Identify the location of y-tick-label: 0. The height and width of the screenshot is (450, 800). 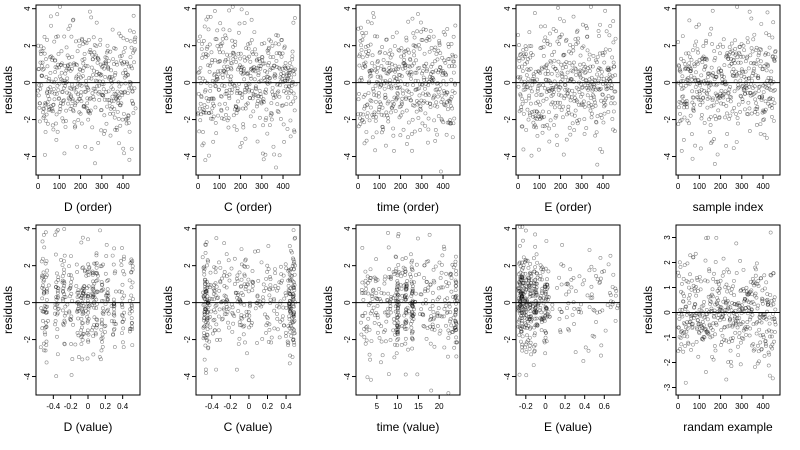
(507, 302).